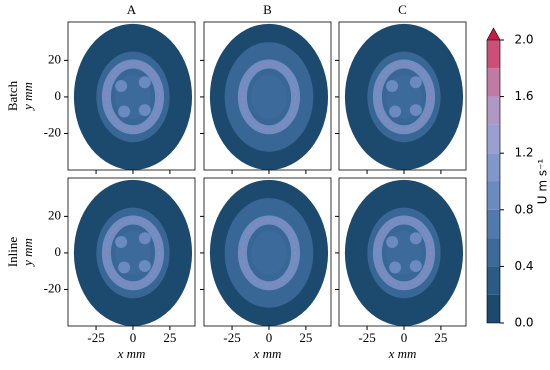 The width and height of the screenshot is (550, 370). What do you see at coordinates (402, 9) in the screenshot?
I see `column-label: C` at bounding box center [402, 9].